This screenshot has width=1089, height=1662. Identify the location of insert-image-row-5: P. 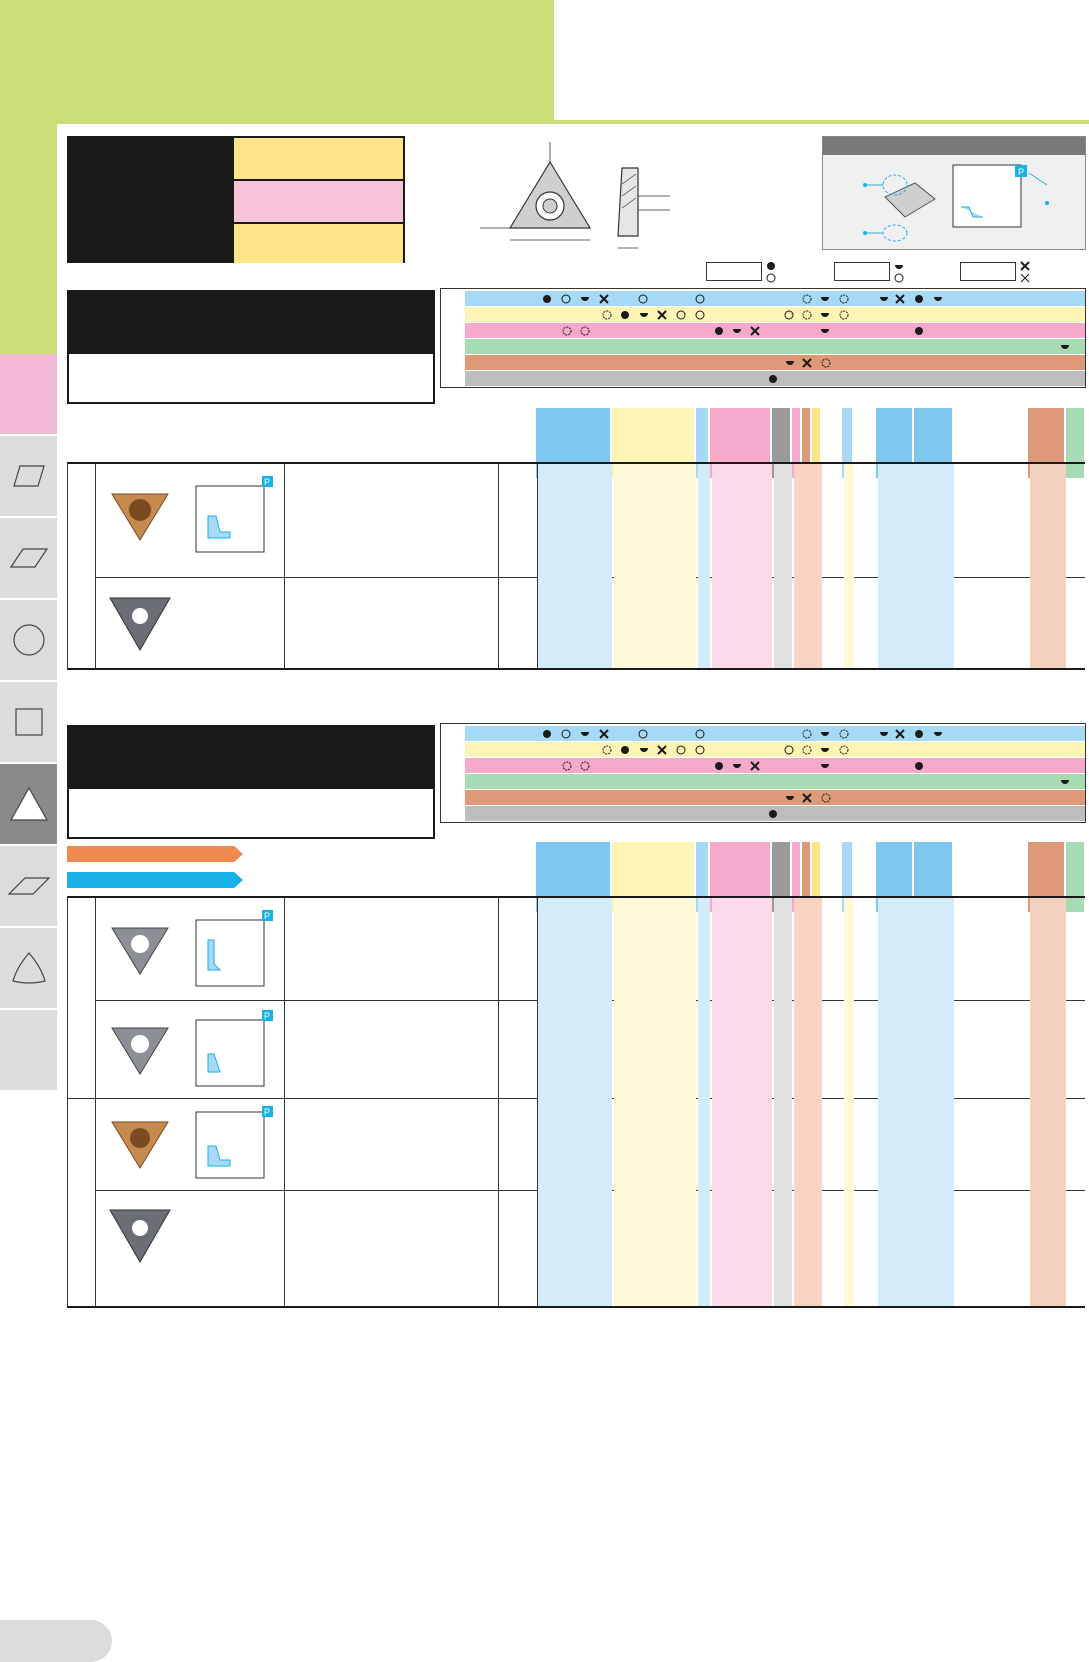
(192, 1142).